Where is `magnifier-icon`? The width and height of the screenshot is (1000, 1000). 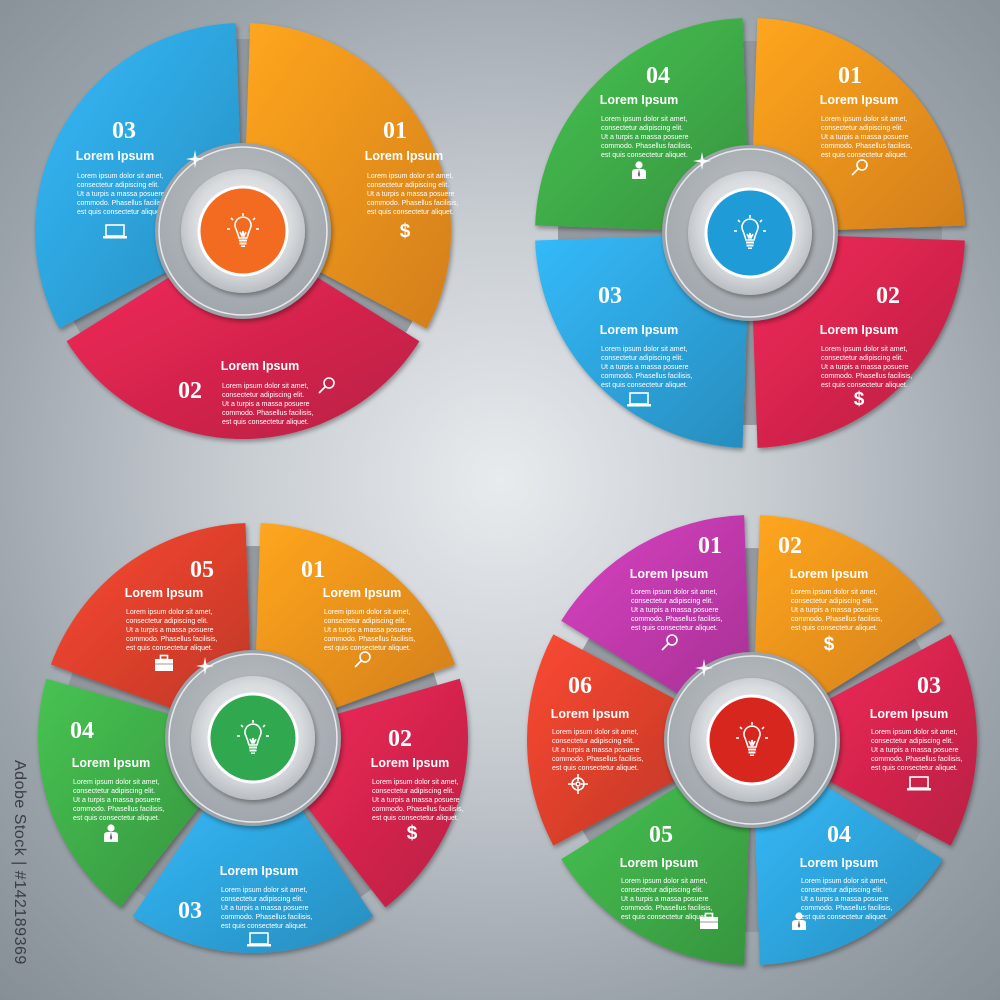 magnifier-icon is located at coordinates (362, 659).